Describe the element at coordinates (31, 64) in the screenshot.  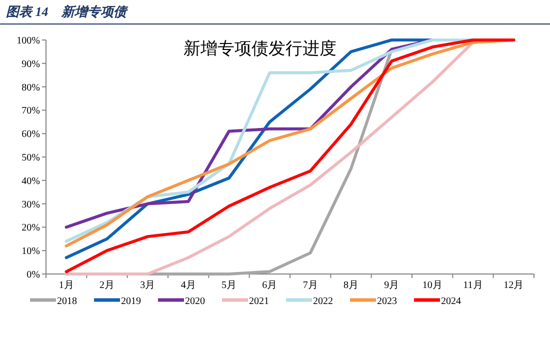
I see `y-tick-label: 90%` at that location.